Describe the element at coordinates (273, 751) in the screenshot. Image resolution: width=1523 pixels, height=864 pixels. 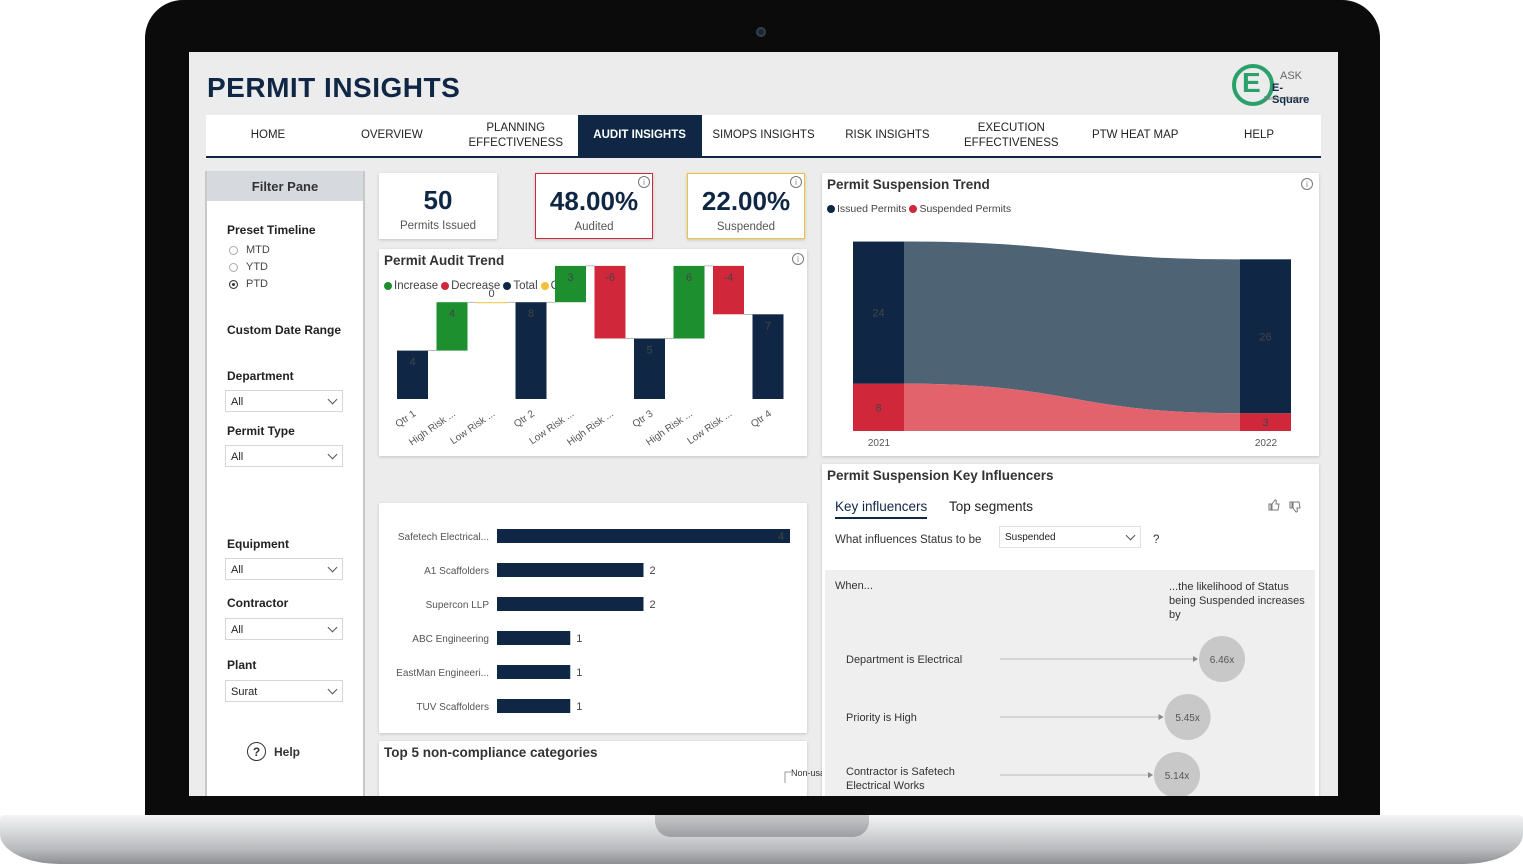
I see `help-button: ? Help` at that location.